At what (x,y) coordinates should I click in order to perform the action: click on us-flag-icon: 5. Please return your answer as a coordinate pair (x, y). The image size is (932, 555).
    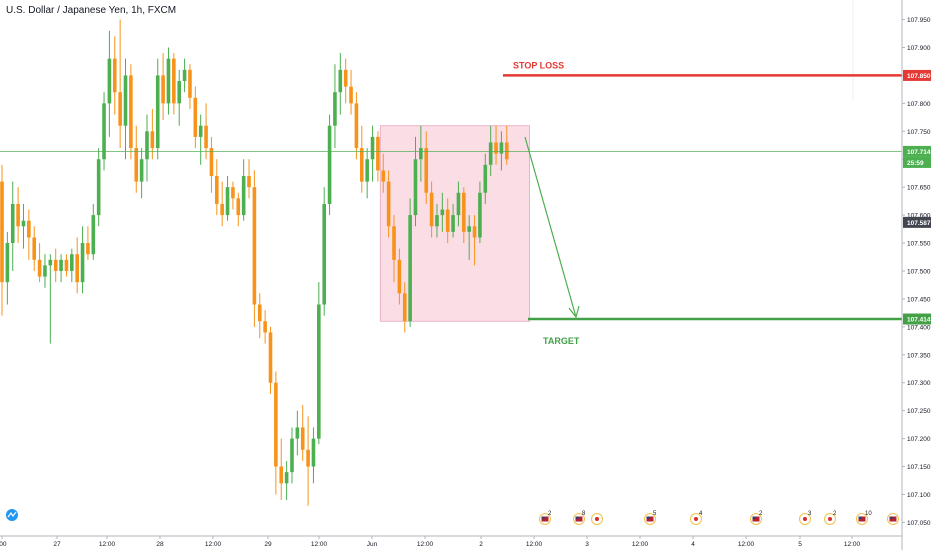
    Looking at the image, I should click on (651, 518).